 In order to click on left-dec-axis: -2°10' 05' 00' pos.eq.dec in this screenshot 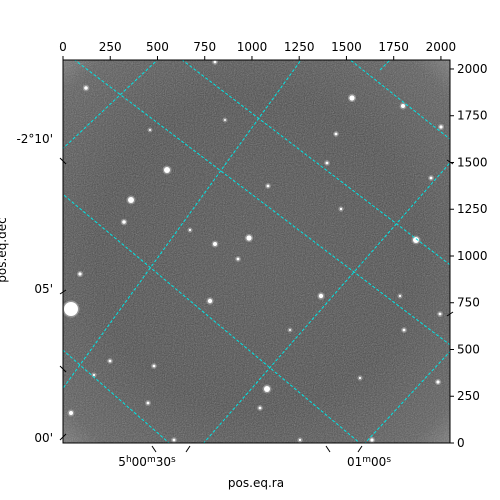, I will do `click(33, 288)`.